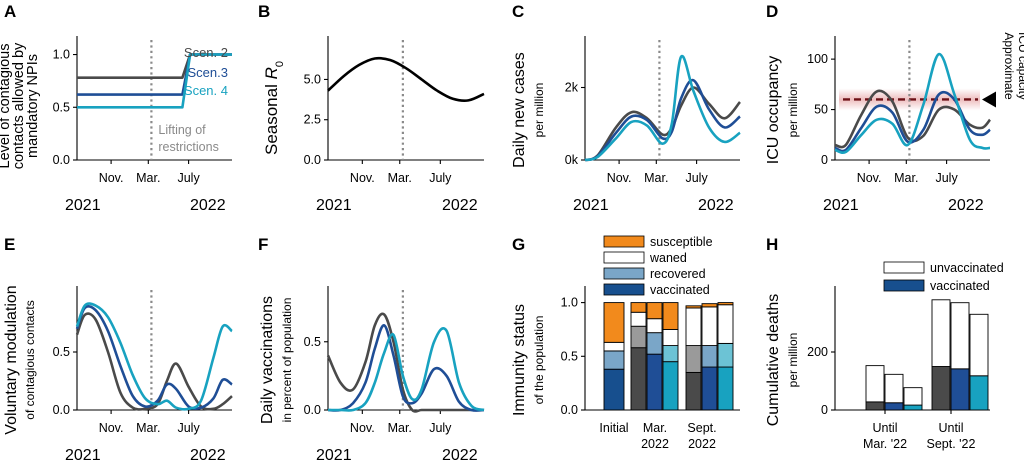 The height and width of the screenshot is (464, 1024). I want to click on panel-label-H: H, so click(772, 244).